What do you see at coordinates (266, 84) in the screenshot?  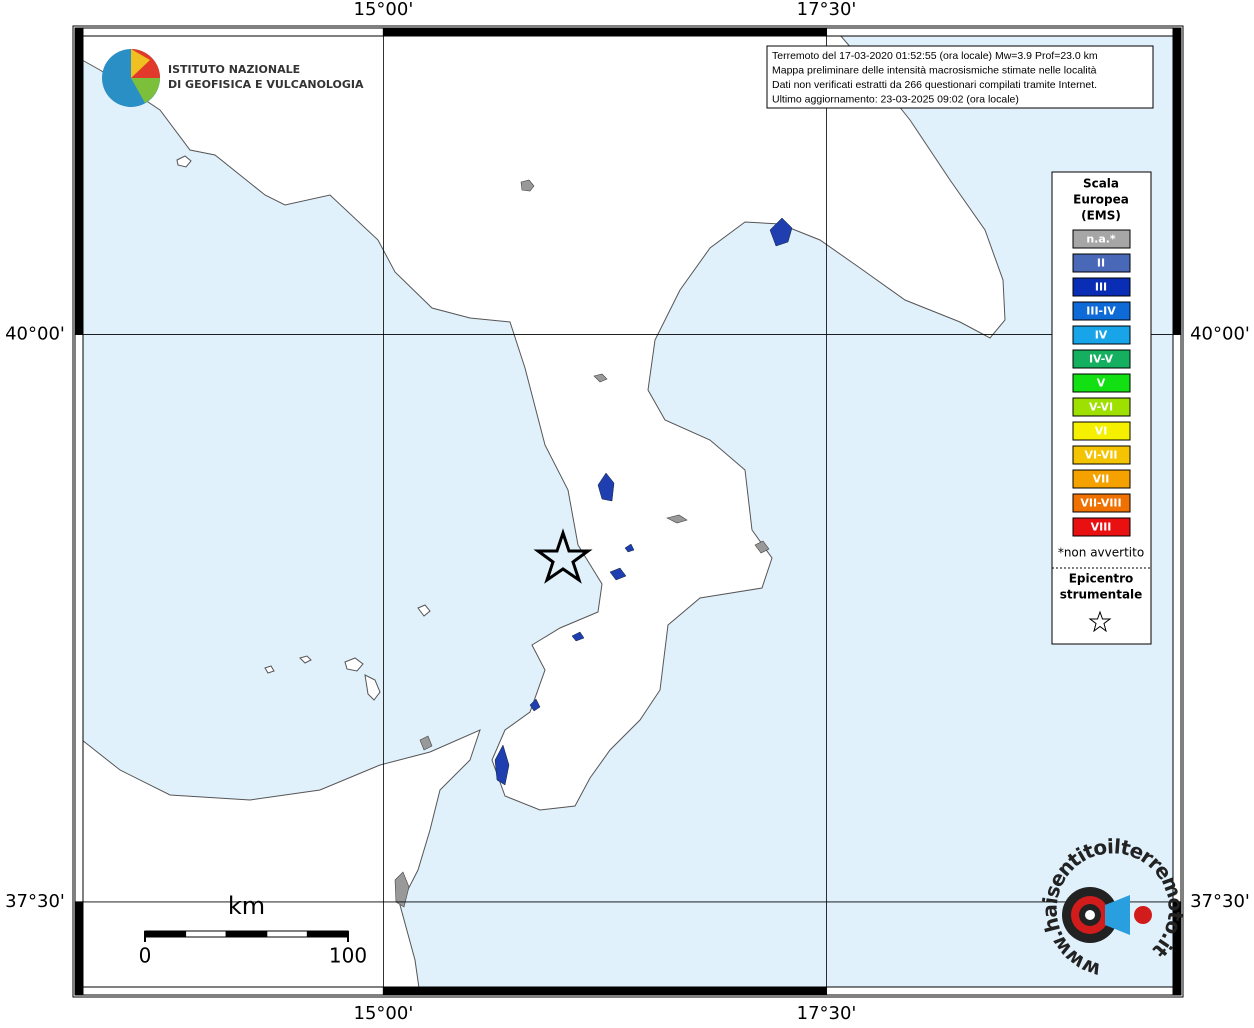 I see `institute-line: DI GEOFISICA E VULCANOLOGIA` at bounding box center [266, 84].